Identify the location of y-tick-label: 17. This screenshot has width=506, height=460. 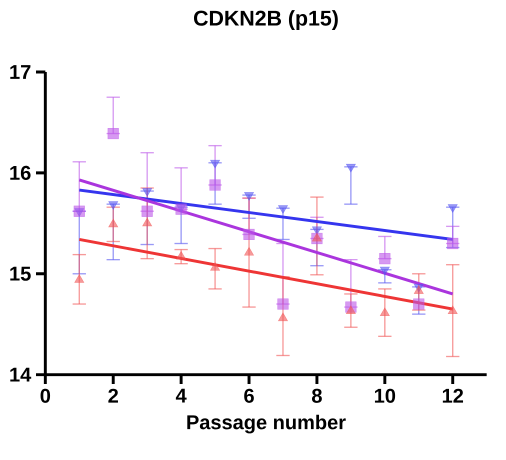
(20, 72).